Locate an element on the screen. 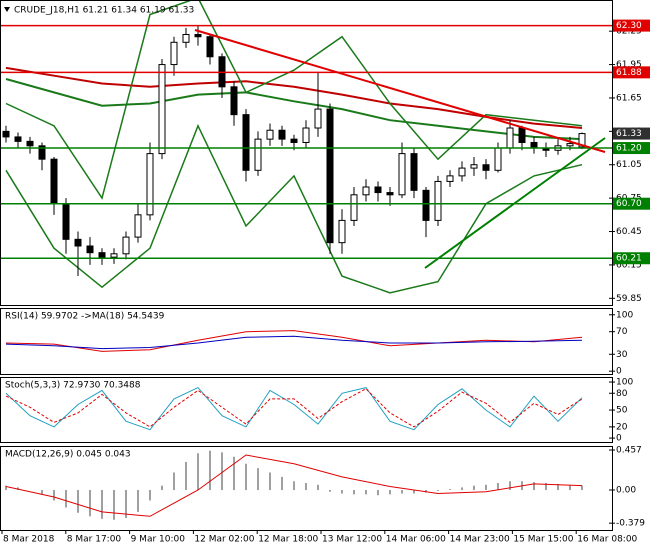  y-tick-label: 61.05 is located at coordinates (629, 165).